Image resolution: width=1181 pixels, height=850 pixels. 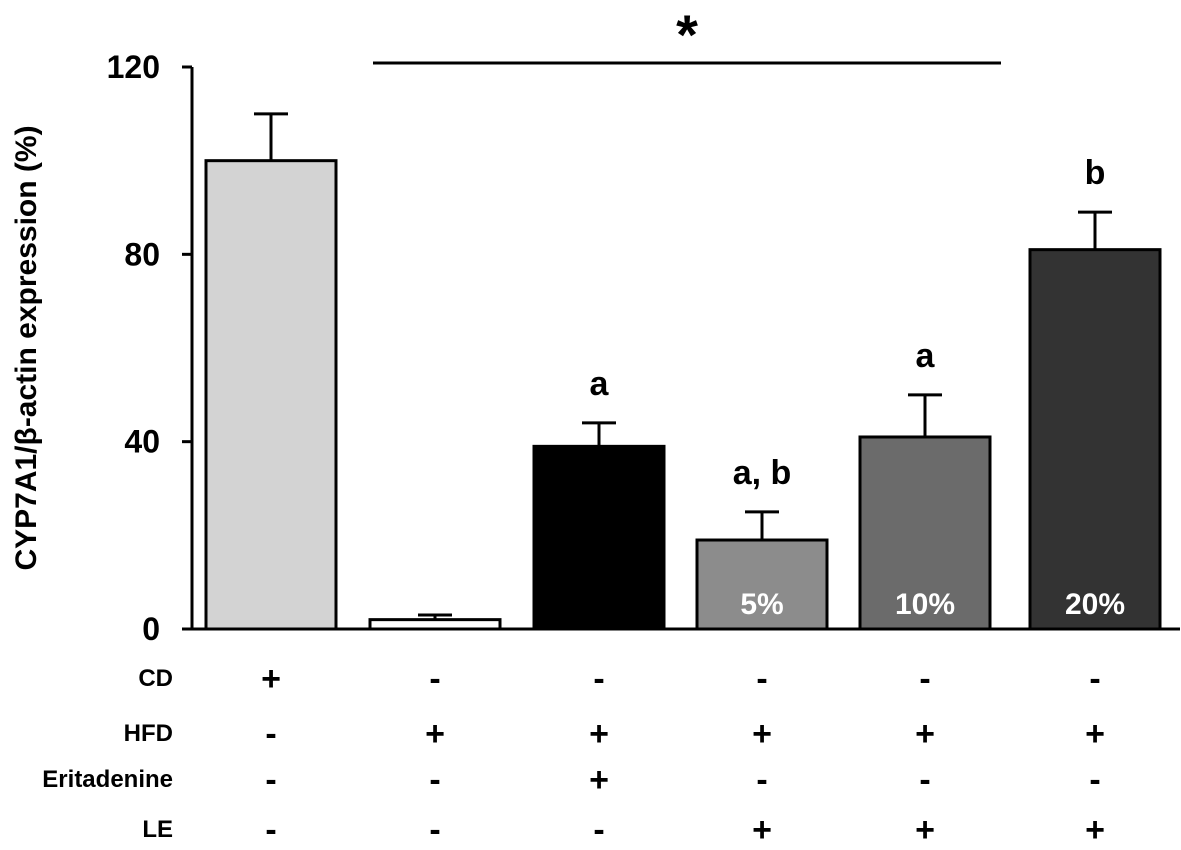 What do you see at coordinates (925, 604) in the screenshot?
I see `bar-inner-label: 10%` at bounding box center [925, 604].